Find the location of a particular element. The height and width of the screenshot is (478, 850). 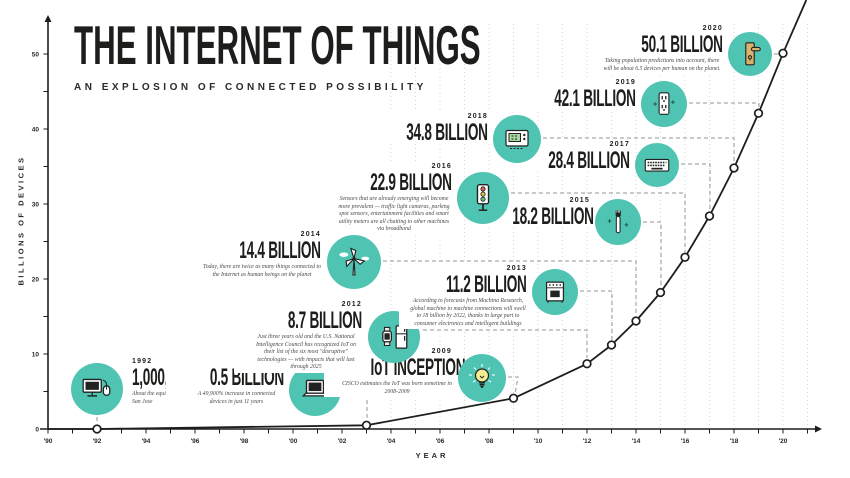

data-point-2018 is located at coordinates (734, 168).